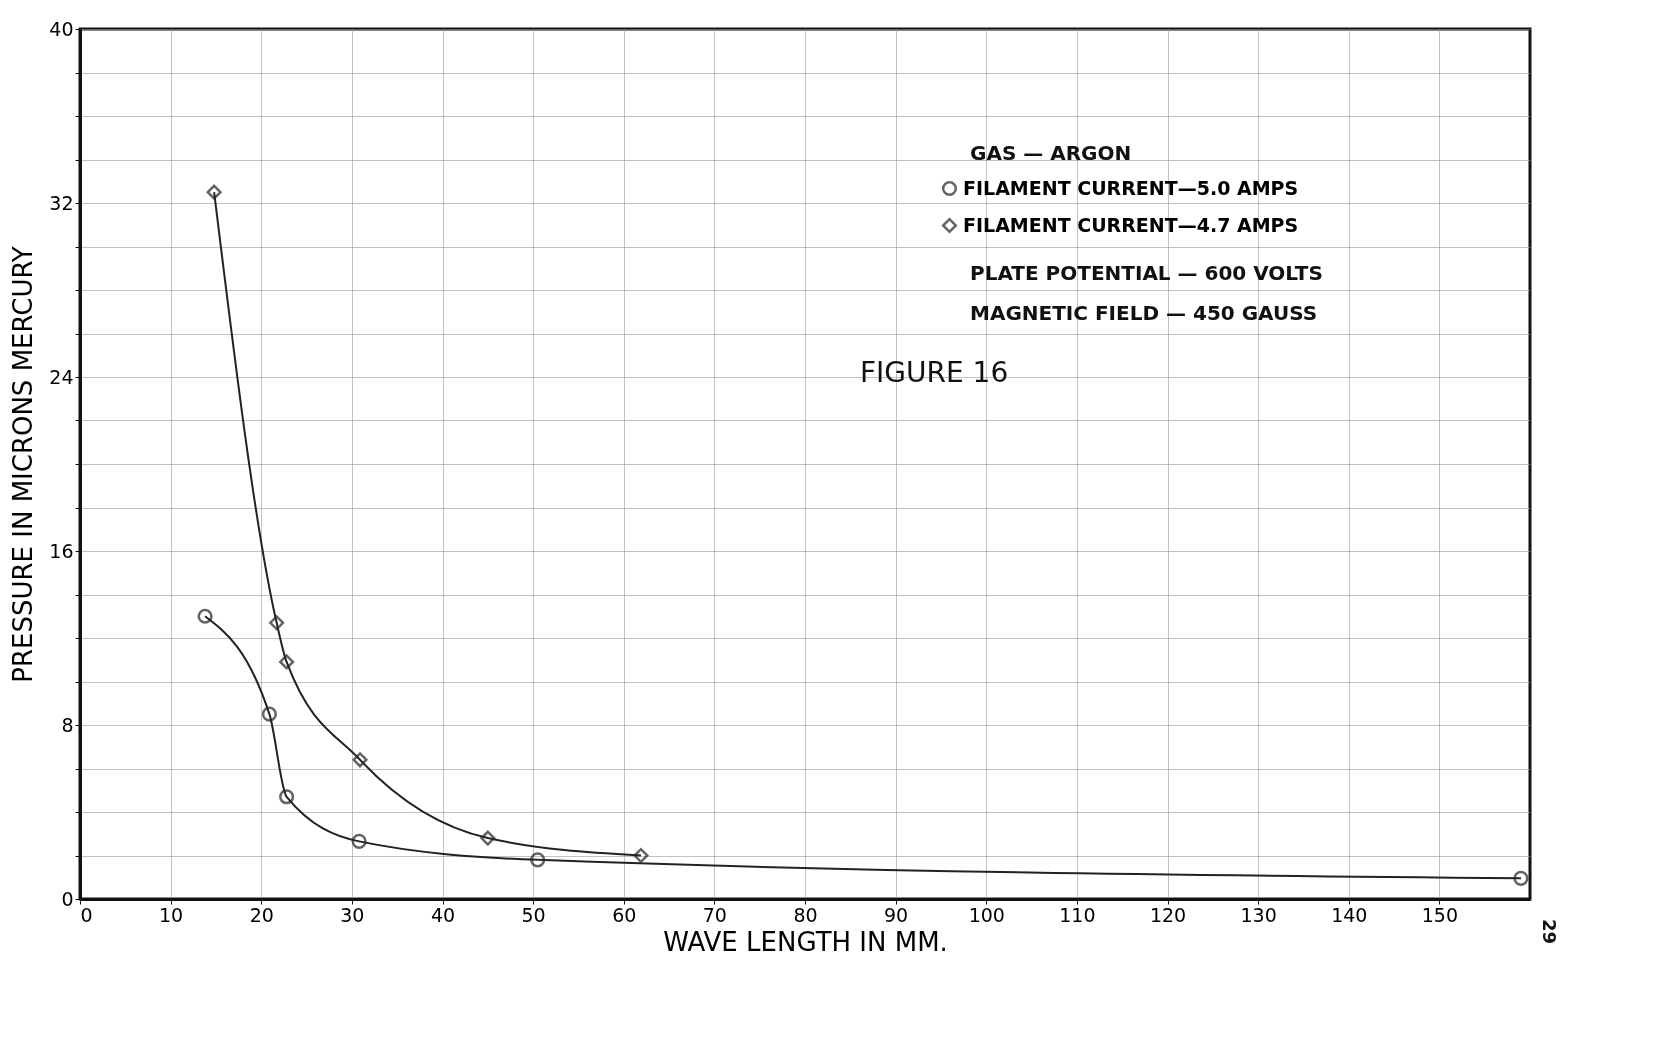 The image size is (1671, 1049). Describe the element at coordinates (1144, 313) in the screenshot. I see `annotation: MAGNETIC FIELD — 450 GAUSS` at that location.